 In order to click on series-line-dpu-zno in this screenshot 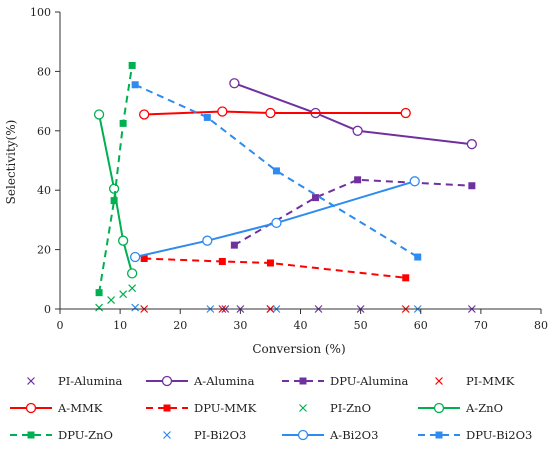, I will do `click(116, 179)`.